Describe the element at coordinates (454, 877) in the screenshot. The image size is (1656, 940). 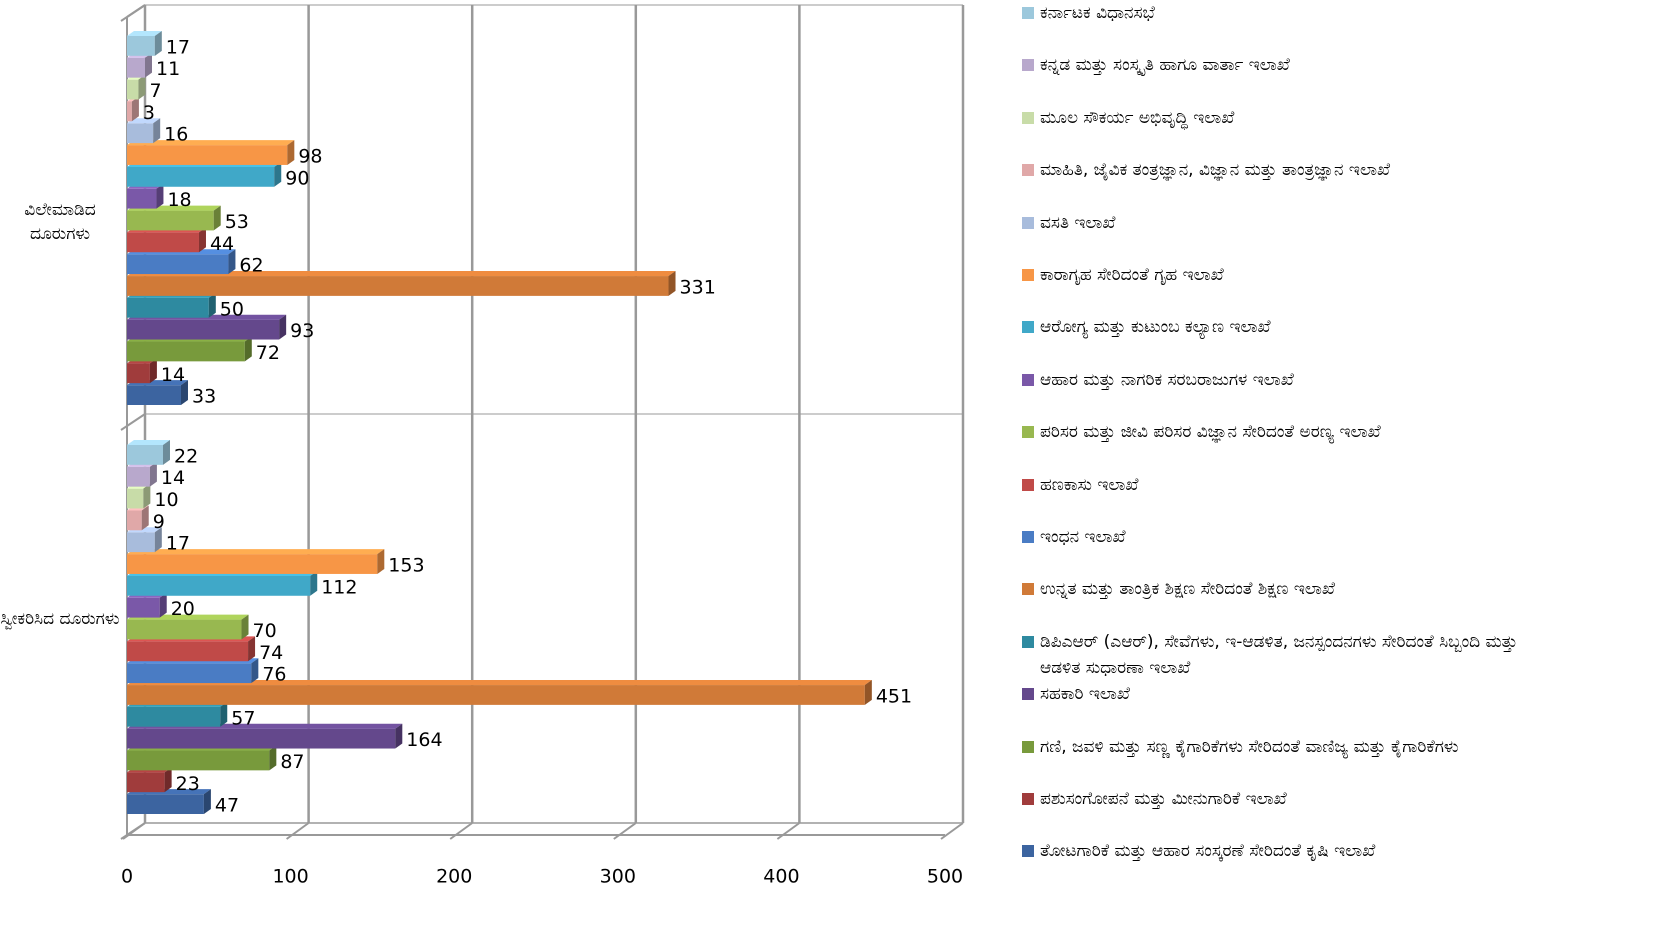
I see `x-tick-label: 200` at that location.